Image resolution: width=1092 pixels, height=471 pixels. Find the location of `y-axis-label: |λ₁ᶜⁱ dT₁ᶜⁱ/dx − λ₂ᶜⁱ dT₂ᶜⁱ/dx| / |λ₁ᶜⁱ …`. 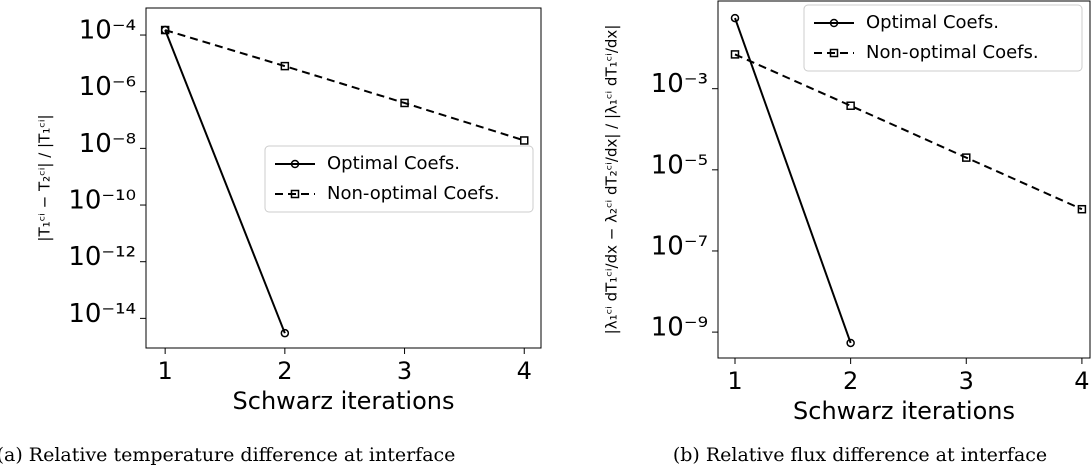

y-axis-label: |λ₁ᶜⁱ dT₁ᶜⁱ/dx − λ₂ᶜⁱ dT₂ᶜⁱ/dx| / |λ₁ᶜⁱ … is located at coordinates (612, 180).